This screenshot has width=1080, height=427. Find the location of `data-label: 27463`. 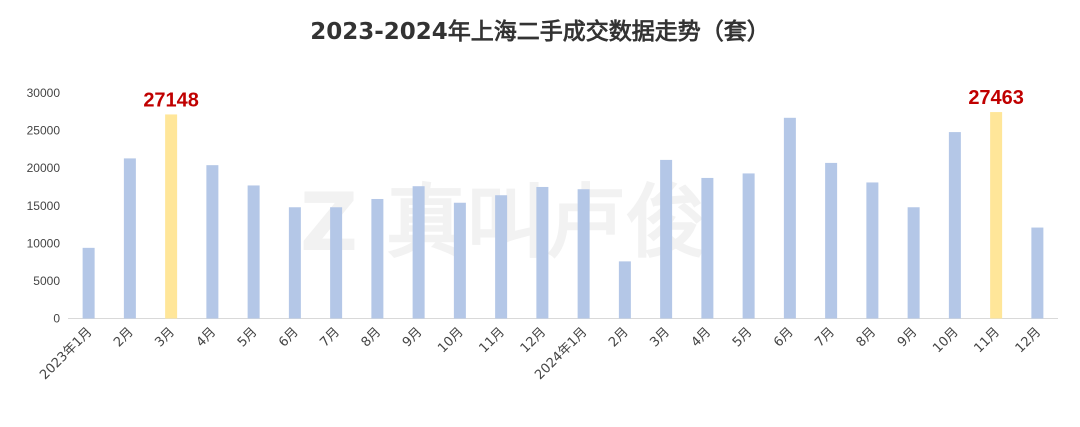

data-label: 27463 is located at coordinates (996, 98).